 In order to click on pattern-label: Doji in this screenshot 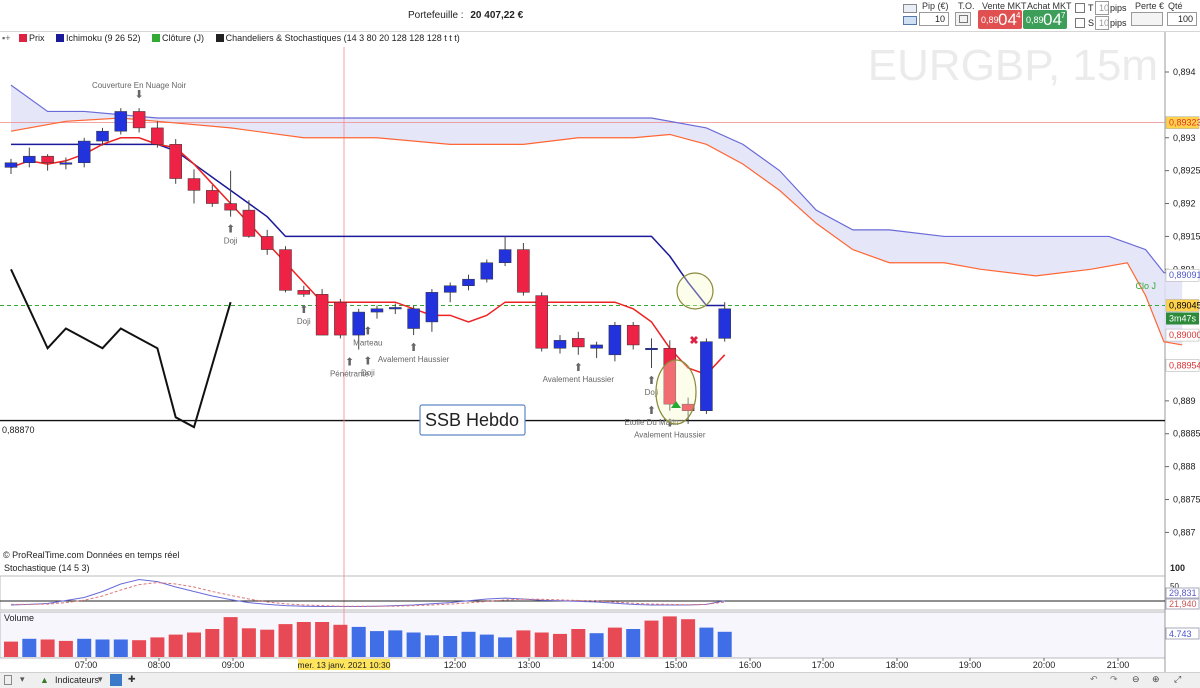, I will do `click(652, 392)`.